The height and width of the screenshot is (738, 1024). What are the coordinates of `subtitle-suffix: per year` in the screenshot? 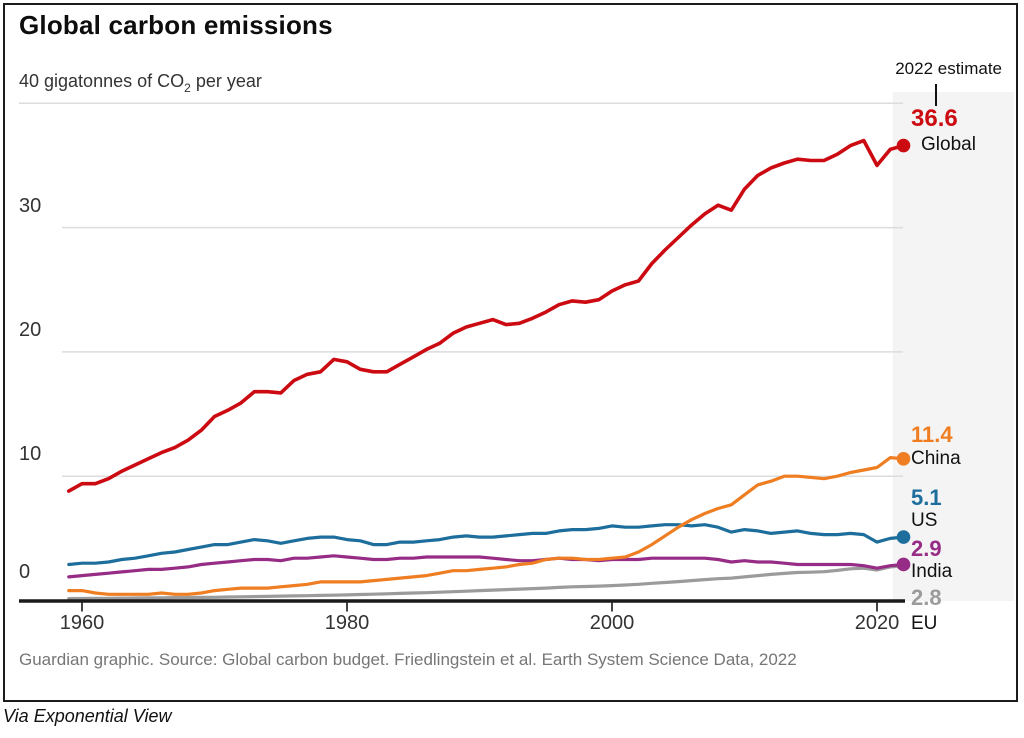 It's located at (226, 81).